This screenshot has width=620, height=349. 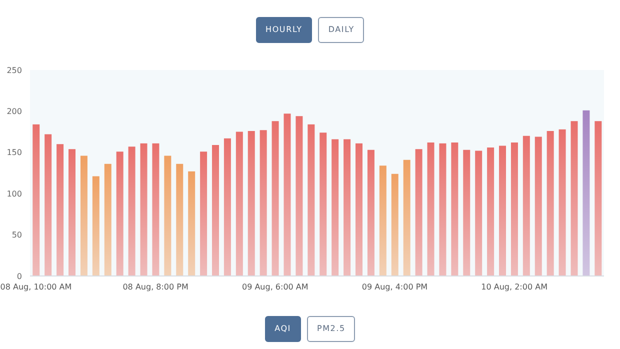 What do you see at coordinates (341, 30) in the screenshot?
I see `text: DAILY` at bounding box center [341, 30].